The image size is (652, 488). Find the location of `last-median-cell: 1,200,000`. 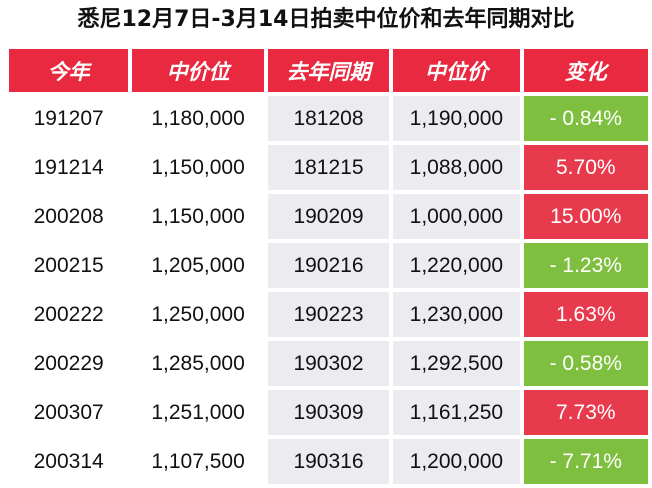

last-median-cell: 1,200,000 is located at coordinates (456, 461).